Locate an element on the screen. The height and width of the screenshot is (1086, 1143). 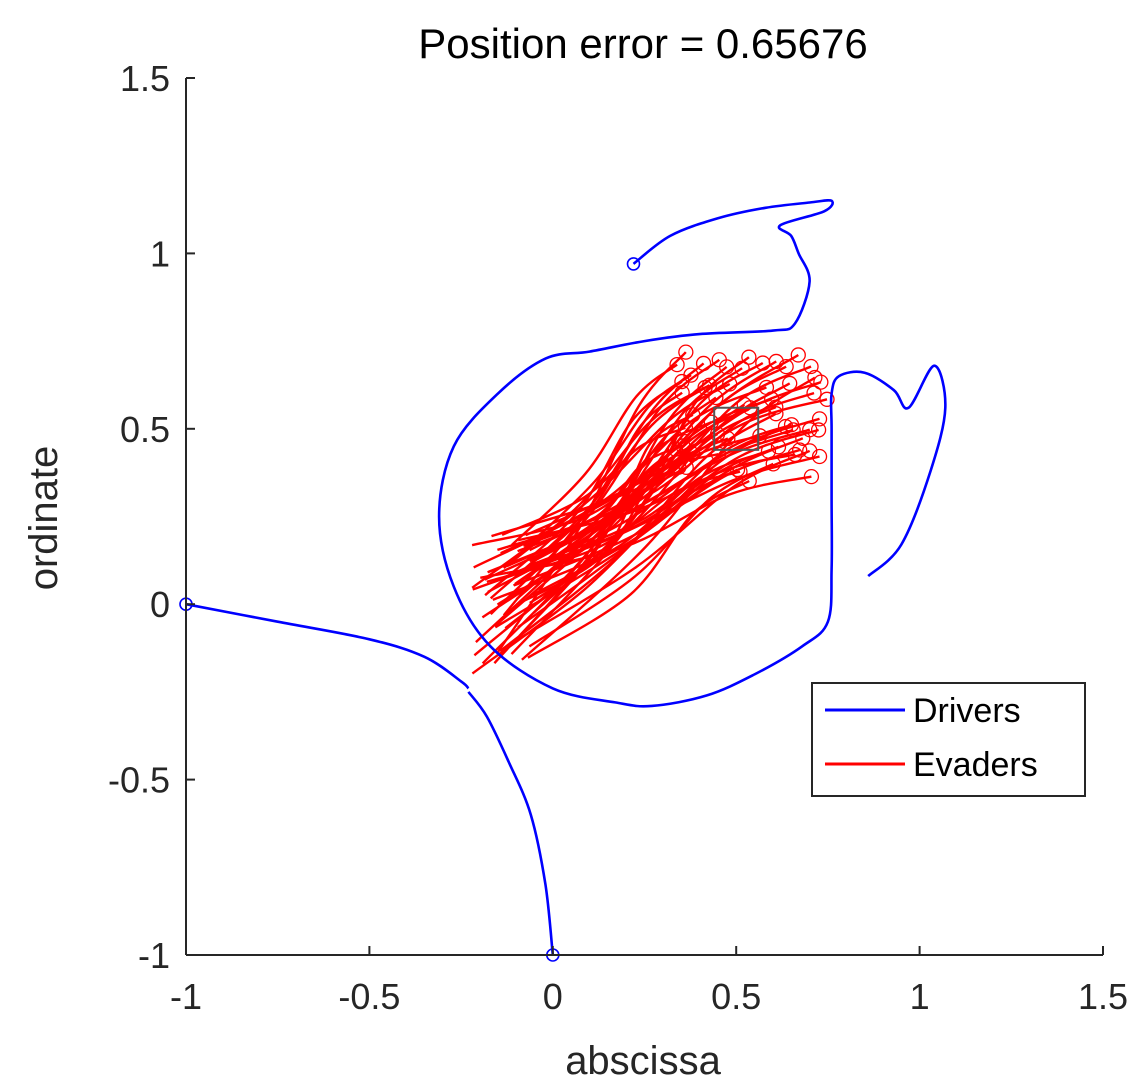
target-box is located at coordinates (736, 428).